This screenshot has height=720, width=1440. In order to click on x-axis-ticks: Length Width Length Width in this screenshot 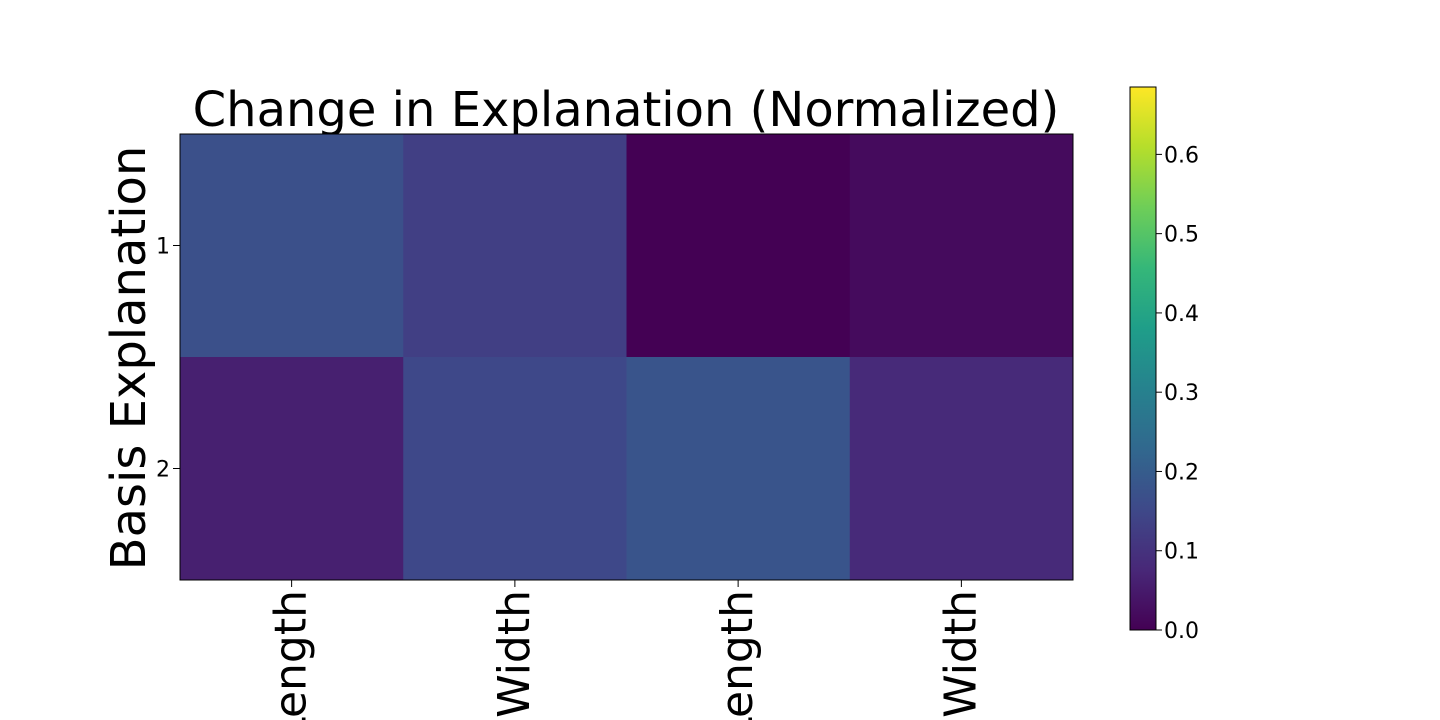, I will do `click(626, 650)`.